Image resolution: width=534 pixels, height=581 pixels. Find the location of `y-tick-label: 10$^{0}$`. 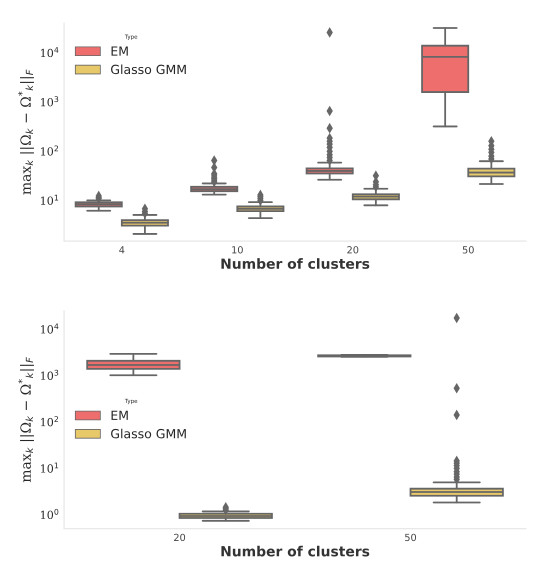

y-tick-label: 10$^{0}$ is located at coordinates (49, 514).